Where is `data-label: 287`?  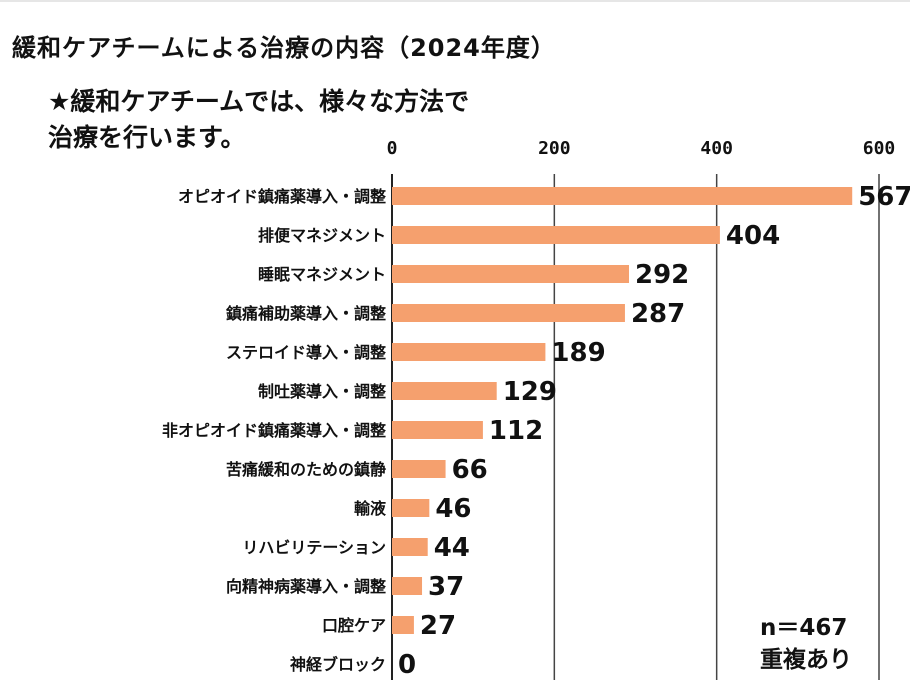
data-label: 287 is located at coordinates (658, 314).